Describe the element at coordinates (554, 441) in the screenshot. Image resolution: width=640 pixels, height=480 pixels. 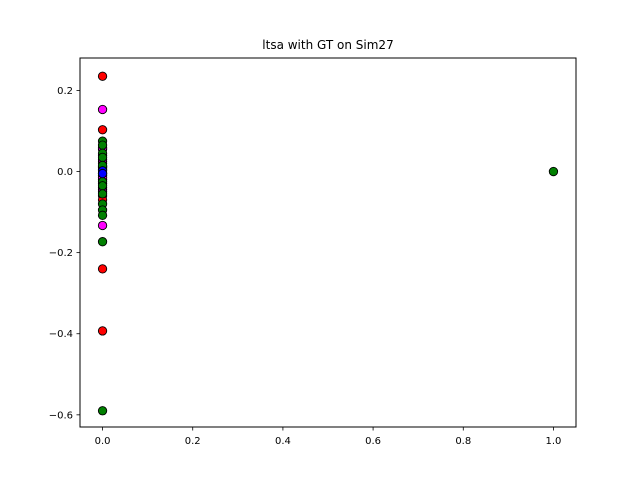
I see `x-tick-label: 1.0` at that location.